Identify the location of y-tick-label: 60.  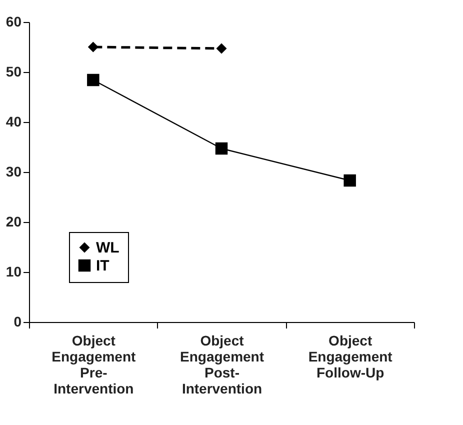
(14, 22).